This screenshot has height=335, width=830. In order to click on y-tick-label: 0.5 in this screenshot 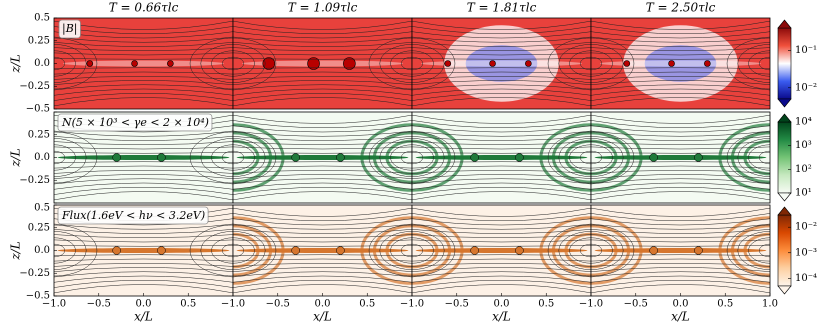, I will do `click(42, 208)`.